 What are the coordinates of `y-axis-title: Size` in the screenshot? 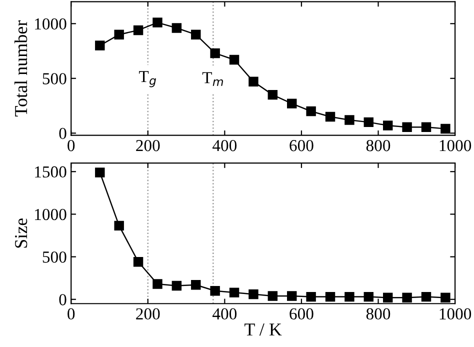 It's located at (21, 233).